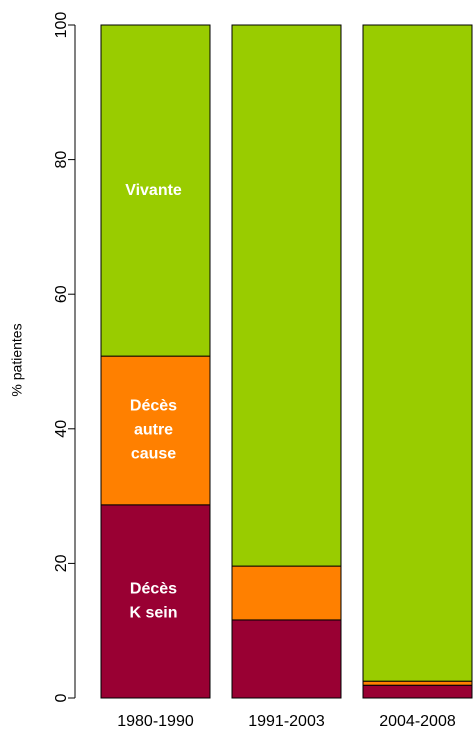 Image resolution: width=475 pixels, height=743 pixels. I want to click on segment-label: autre, so click(153, 430).